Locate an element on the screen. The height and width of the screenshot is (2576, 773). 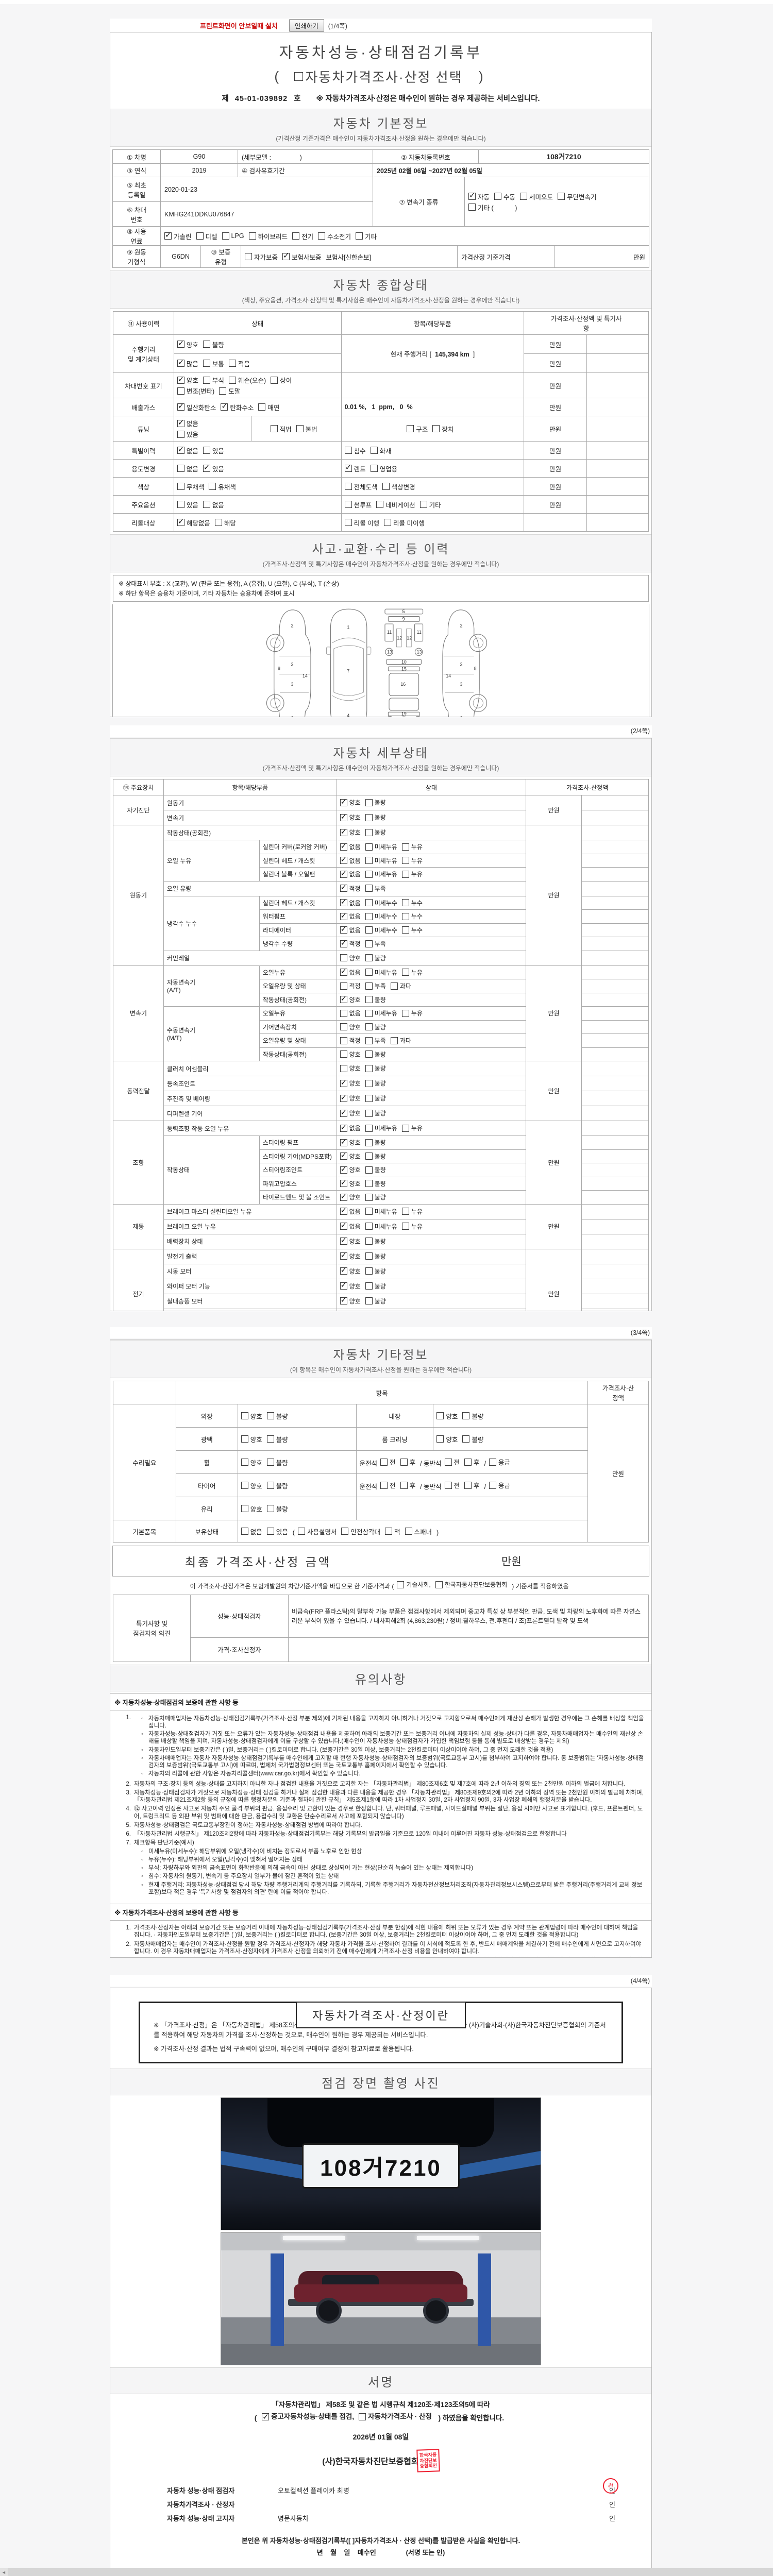
section-photos-header: 점검 장면 촬영 사진 is located at coordinates (380, 2082).